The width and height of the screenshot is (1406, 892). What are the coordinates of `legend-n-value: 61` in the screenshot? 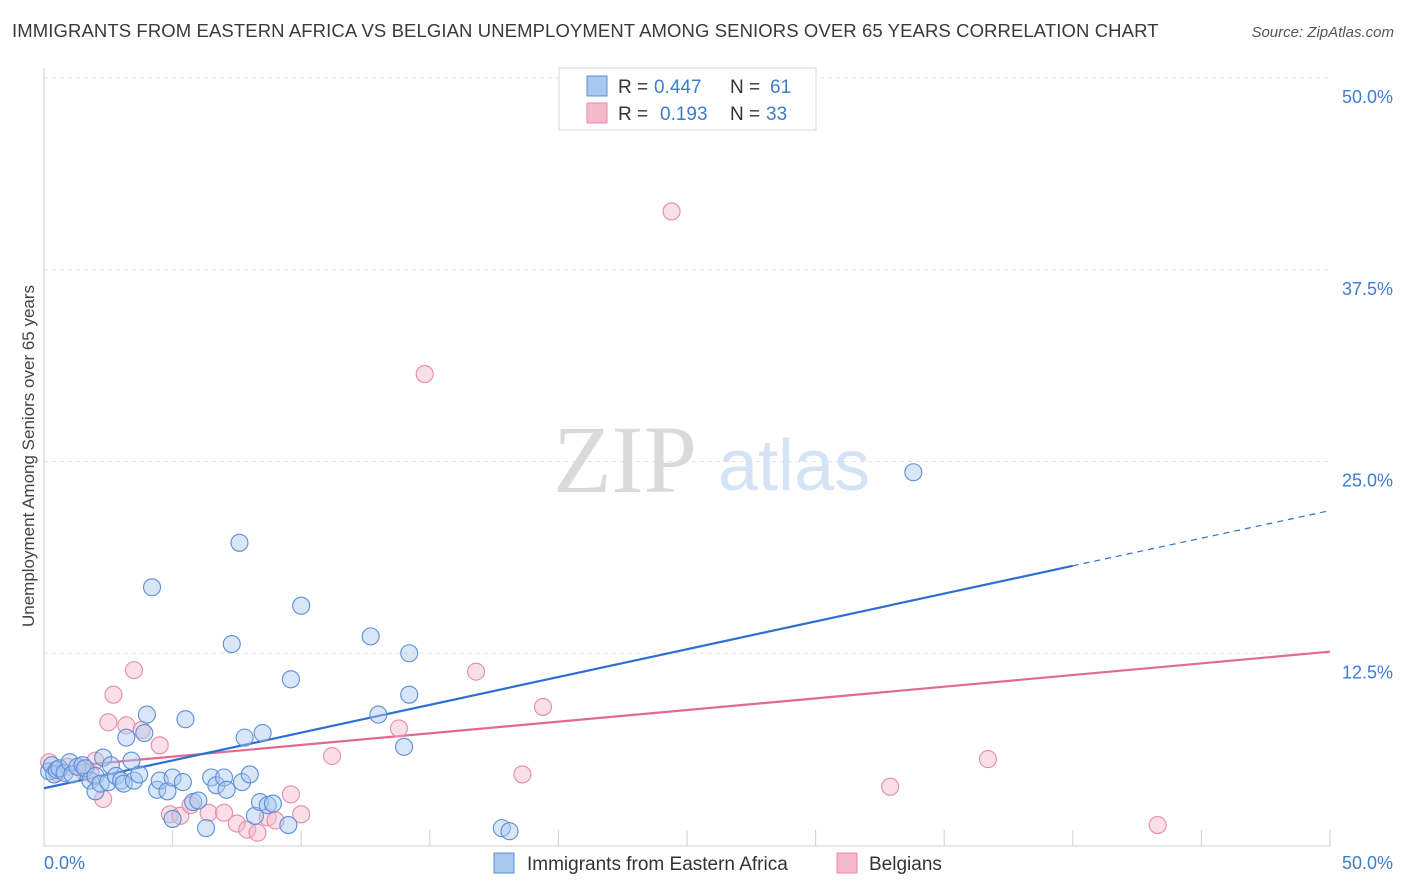 It's located at (780, 87).